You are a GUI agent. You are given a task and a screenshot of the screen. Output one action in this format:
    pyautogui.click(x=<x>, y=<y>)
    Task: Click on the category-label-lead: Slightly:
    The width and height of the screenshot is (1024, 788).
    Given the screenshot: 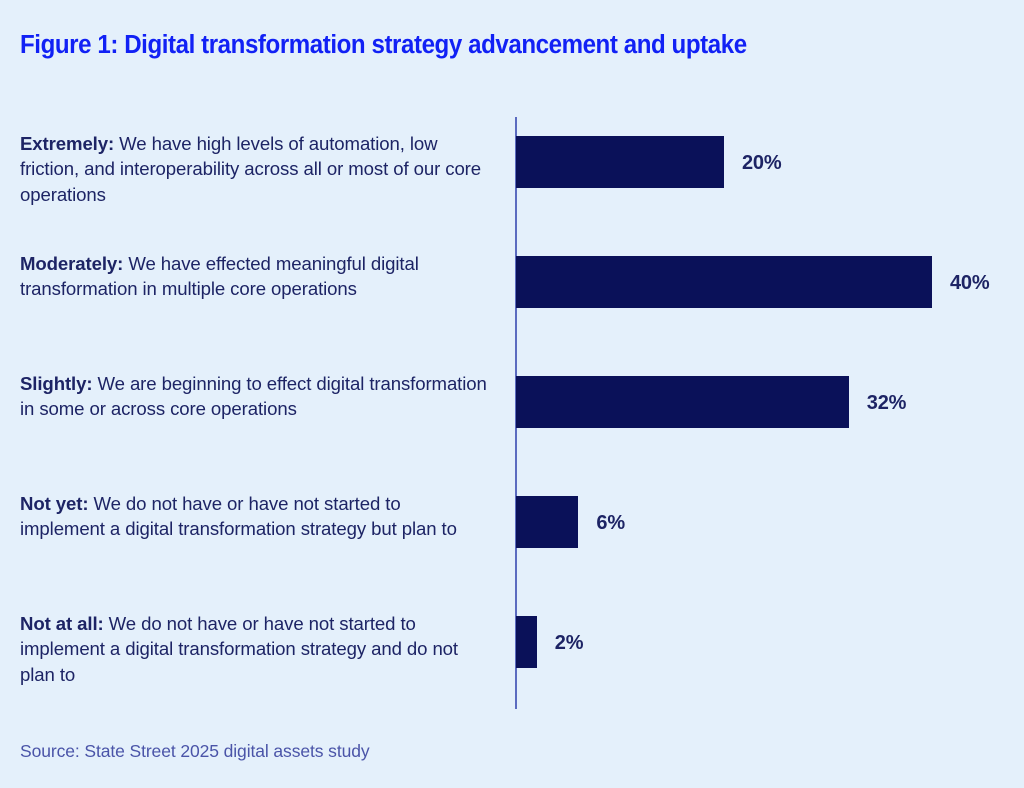 What is the action you would take?
    pyautogui.click(x=56, y=383)
    